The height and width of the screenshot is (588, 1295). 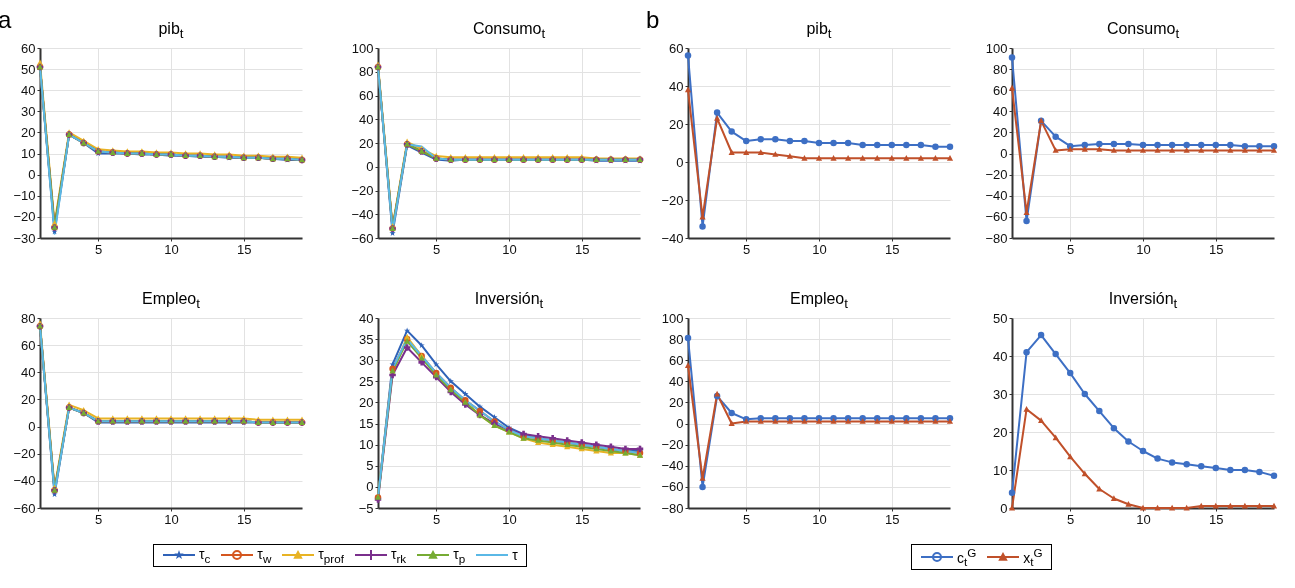 What do you see at coordinates (366, 508) in the screenshot?
I see `y-tick-label: −5` at bounding box center [366, 508].